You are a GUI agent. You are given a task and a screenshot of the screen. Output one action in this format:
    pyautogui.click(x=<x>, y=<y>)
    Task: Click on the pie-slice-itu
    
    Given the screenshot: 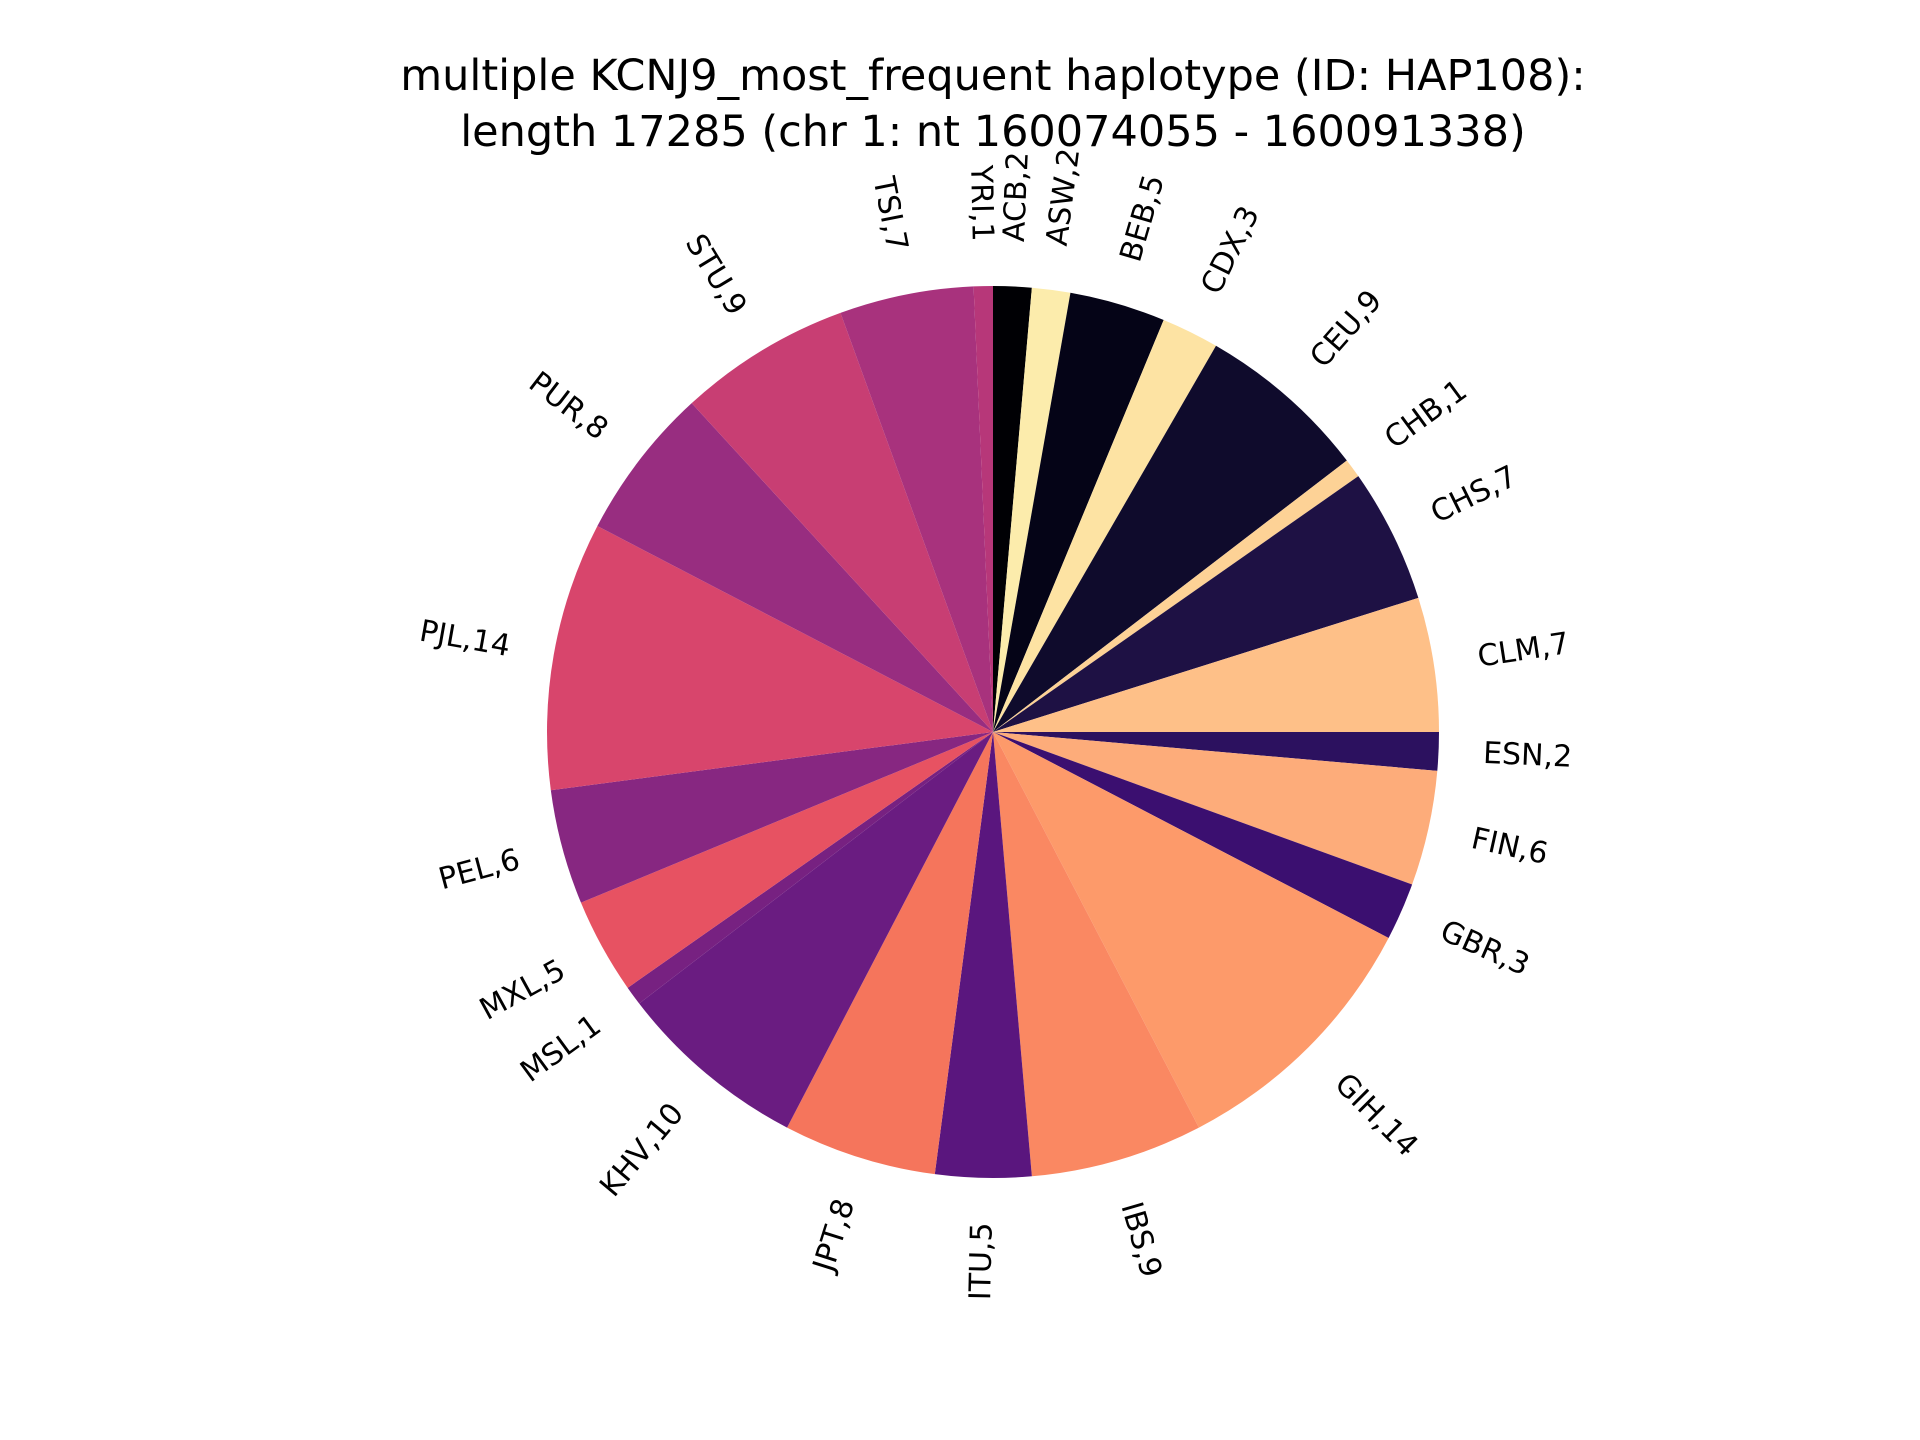 What is the action you would take?
    pyautogui.click(x=983, y=955)
    